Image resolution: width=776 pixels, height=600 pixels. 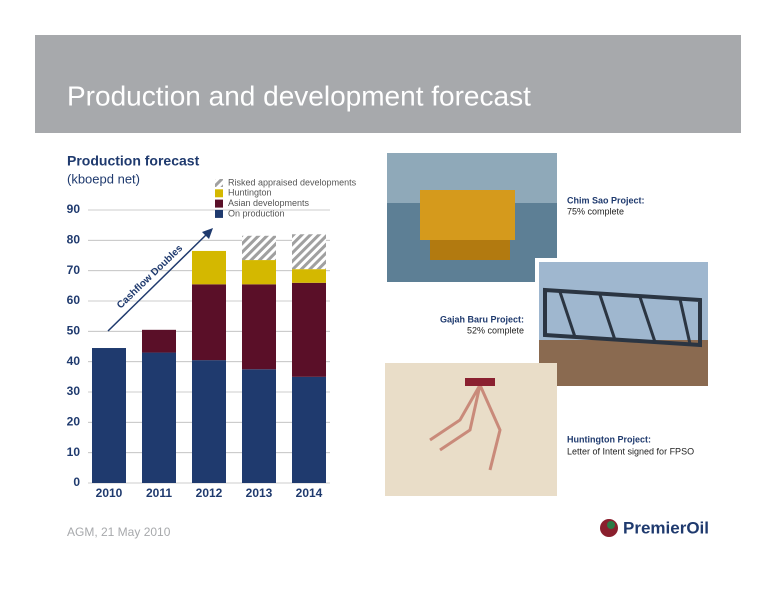 I want to click on x-tick-label: 2012, so click(x=209, y=493).